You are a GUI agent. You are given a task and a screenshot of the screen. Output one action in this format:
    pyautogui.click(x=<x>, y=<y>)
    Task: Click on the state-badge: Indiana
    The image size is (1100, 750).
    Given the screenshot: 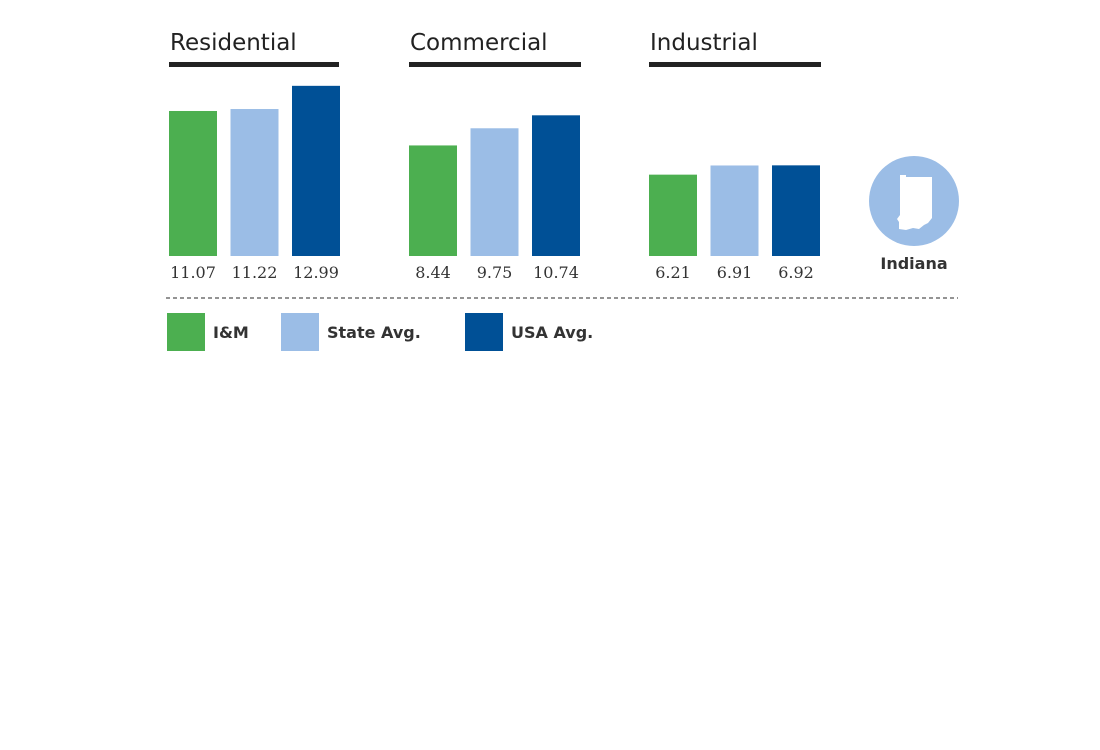 What is the action you would take?
    pyautogui.click(x=914, y=214)
    